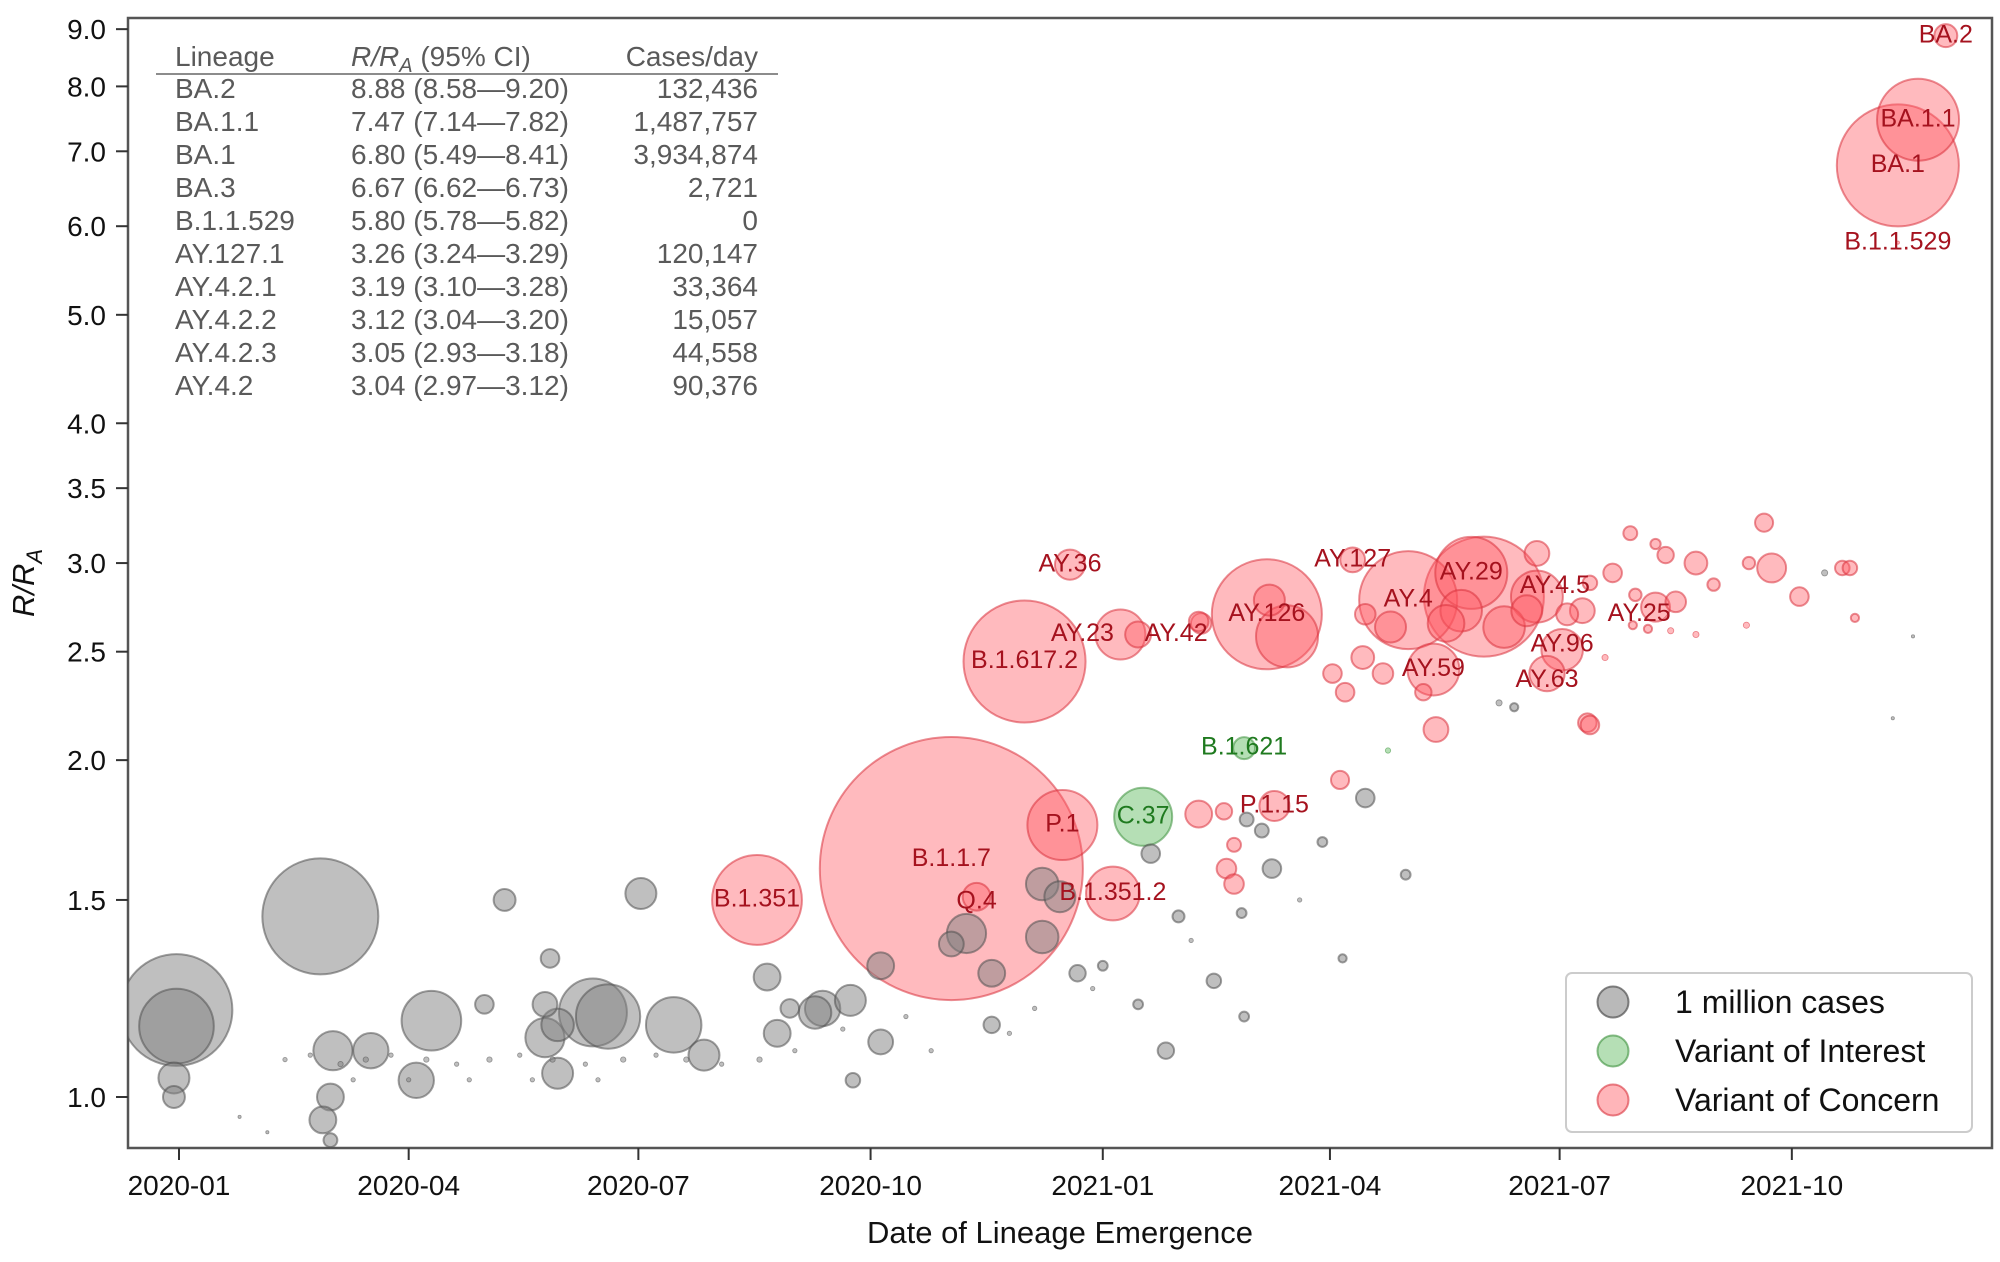 The height and width of the screenshot is (1262, 2000). I want to click on table-cell-cases: 0, so click(750, 220).